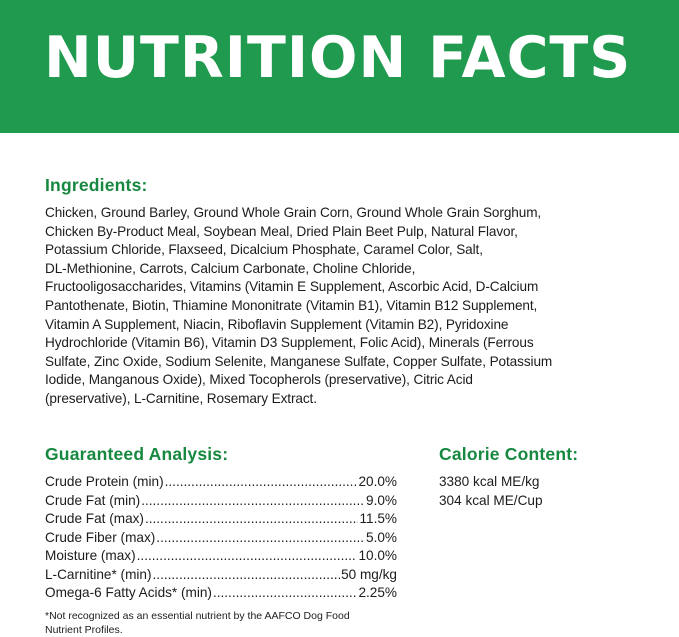 Image resolution: width=679 pixels, height=637 pixels. I want to click on analysis-value: 20.0%, so click(377, 482).